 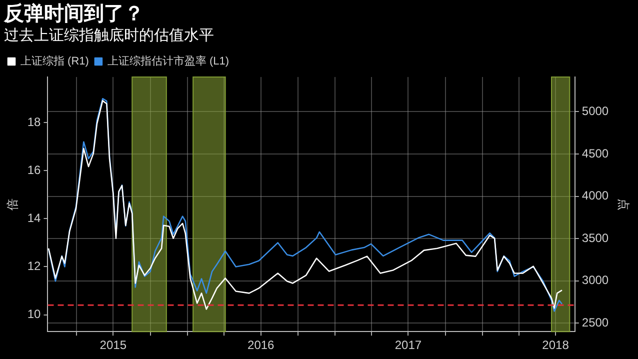 What do you see at coordinates (408, 345) in the screenshot?
I see `x-tick-label: 2017` at bounding box center [408, 345].